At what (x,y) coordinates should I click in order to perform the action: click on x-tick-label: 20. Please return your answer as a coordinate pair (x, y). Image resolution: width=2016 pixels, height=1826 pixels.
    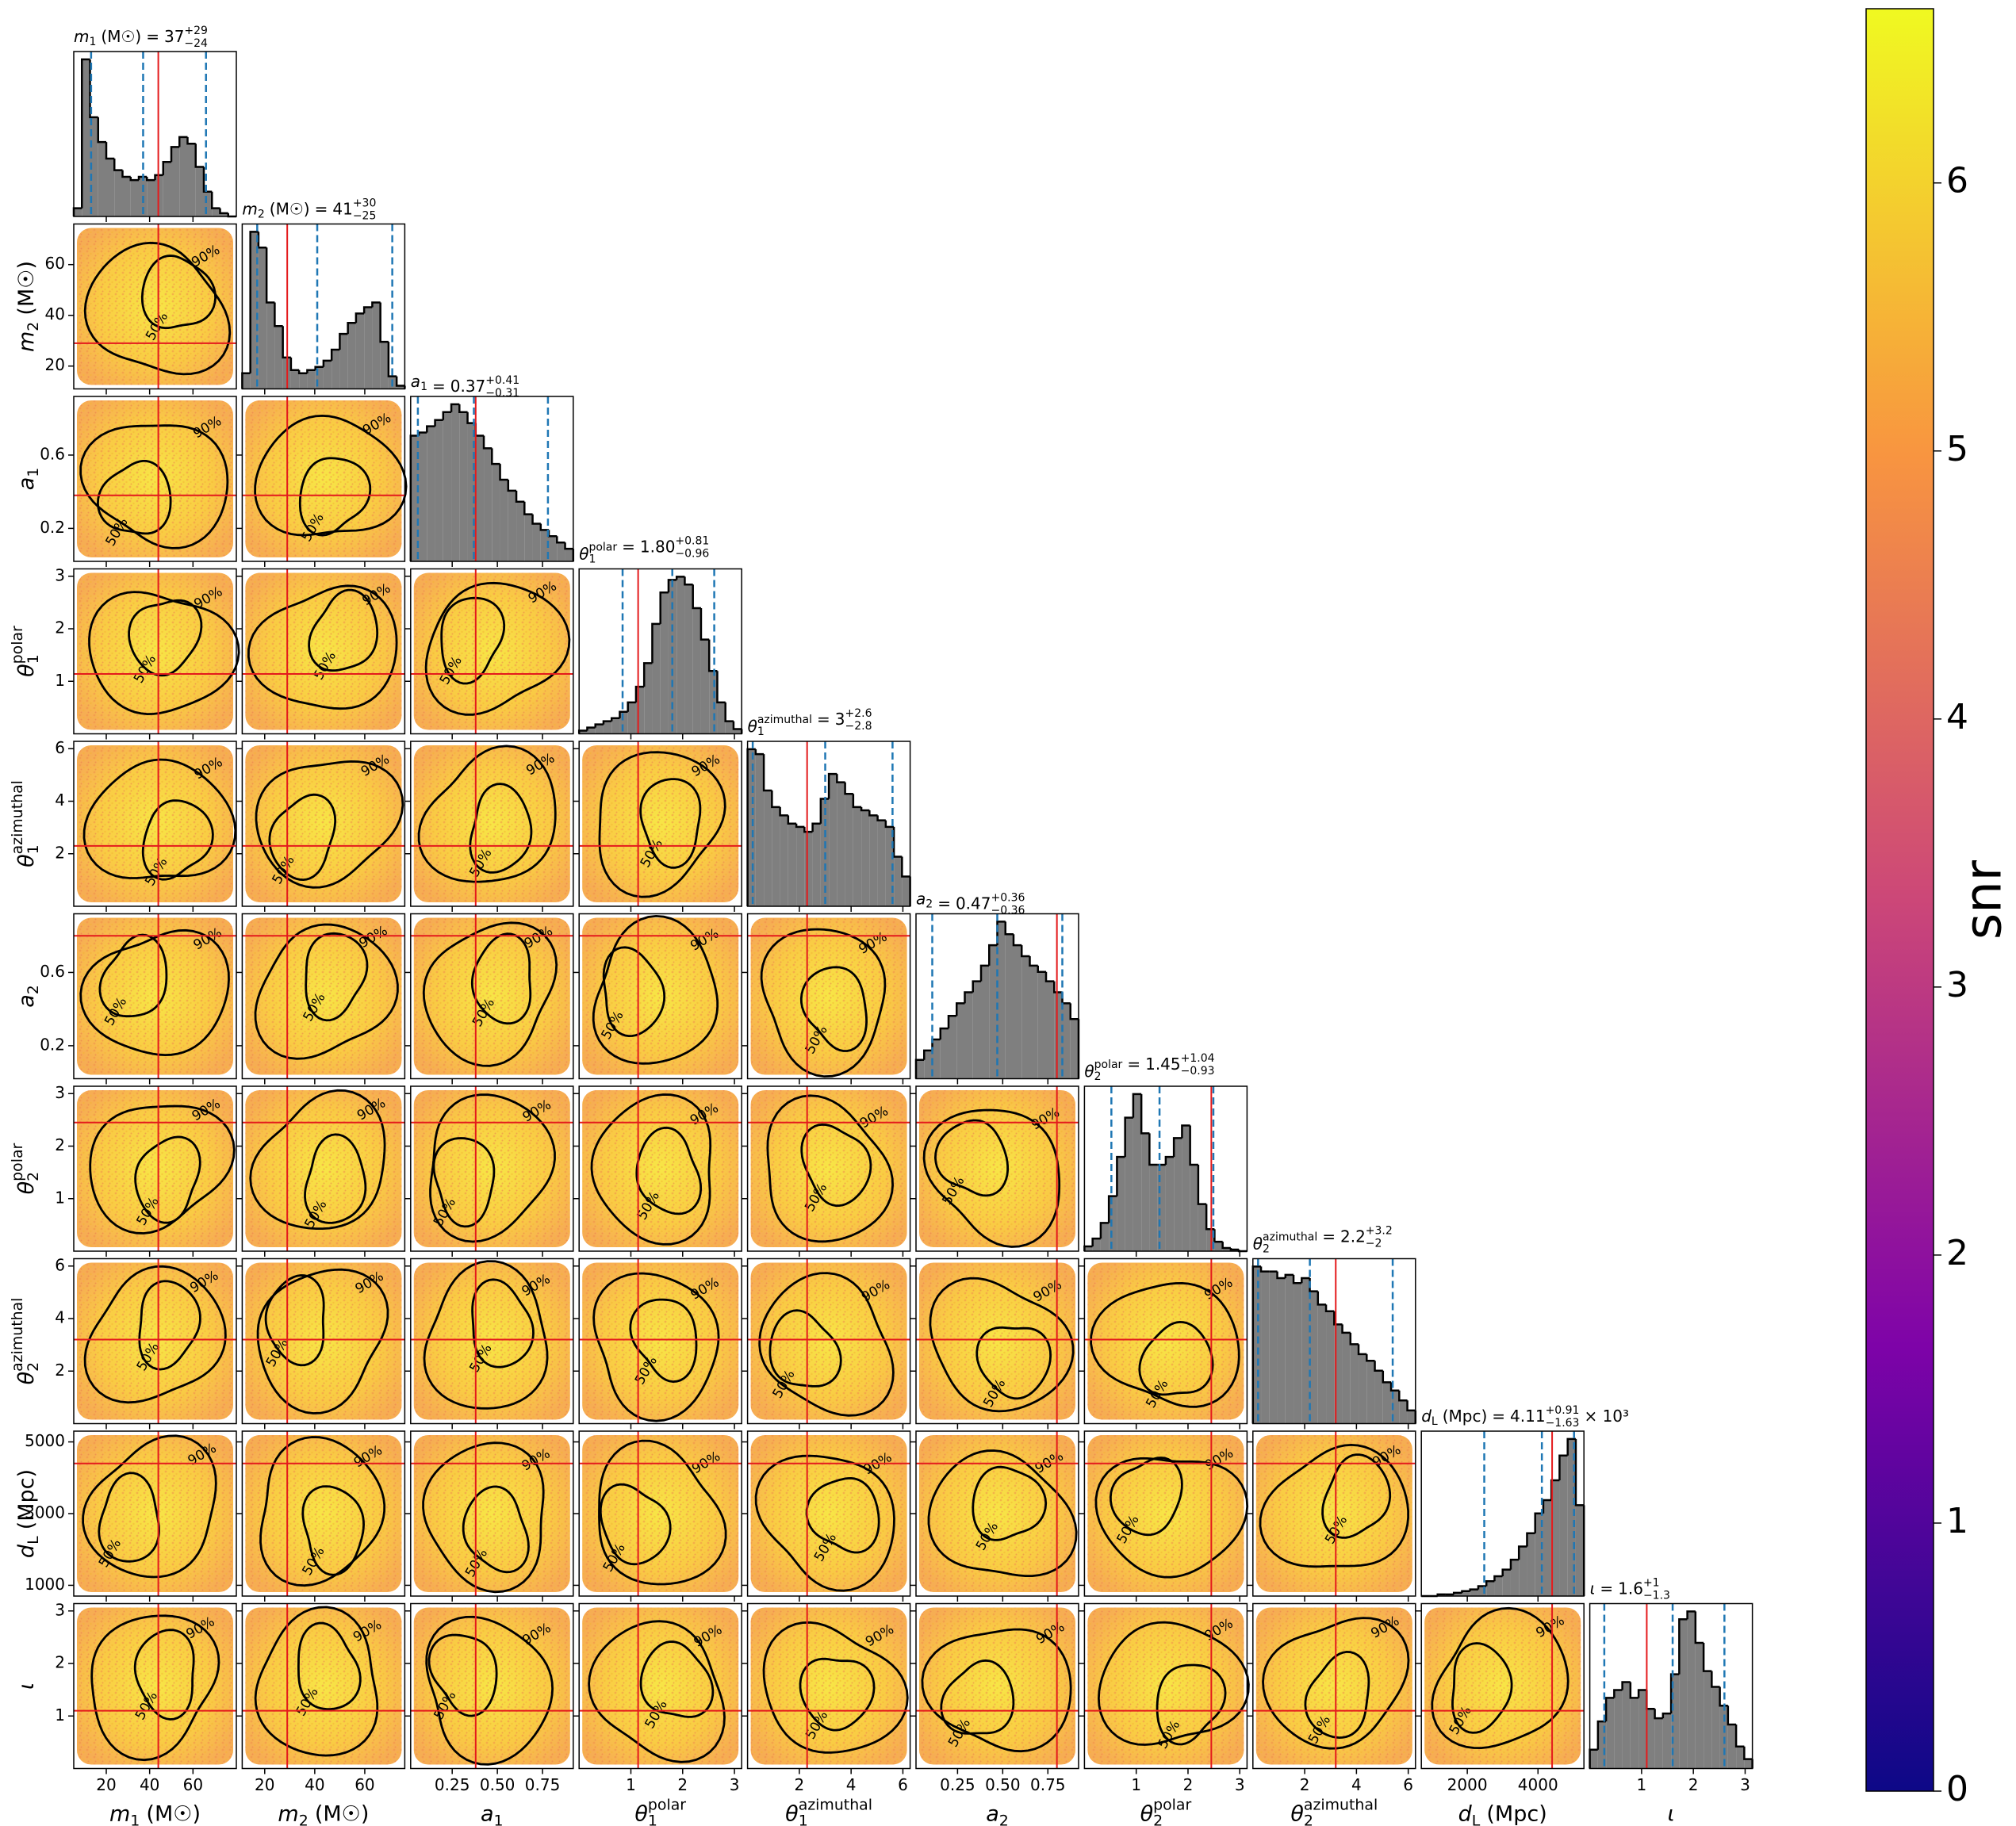
    Looking at the image, I should click on (106, 1785).